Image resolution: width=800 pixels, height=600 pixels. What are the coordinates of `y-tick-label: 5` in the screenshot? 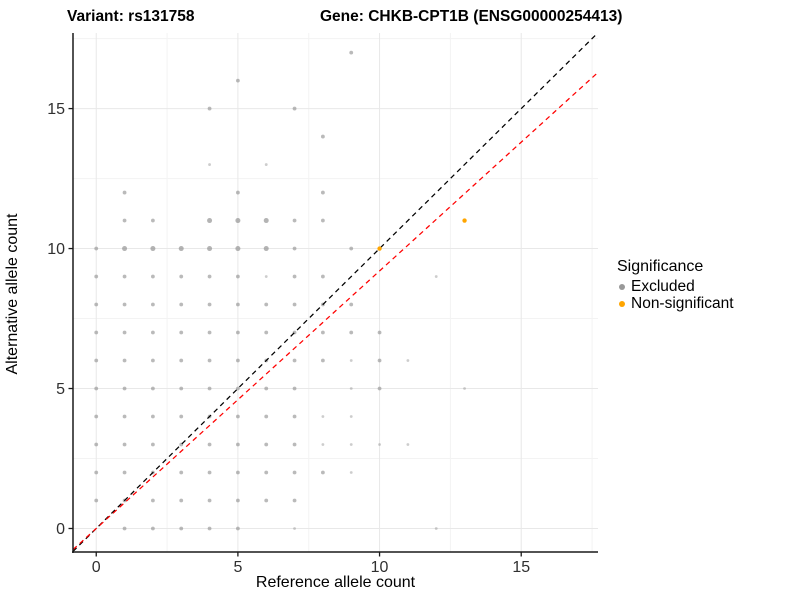 It's located at (60, 389).